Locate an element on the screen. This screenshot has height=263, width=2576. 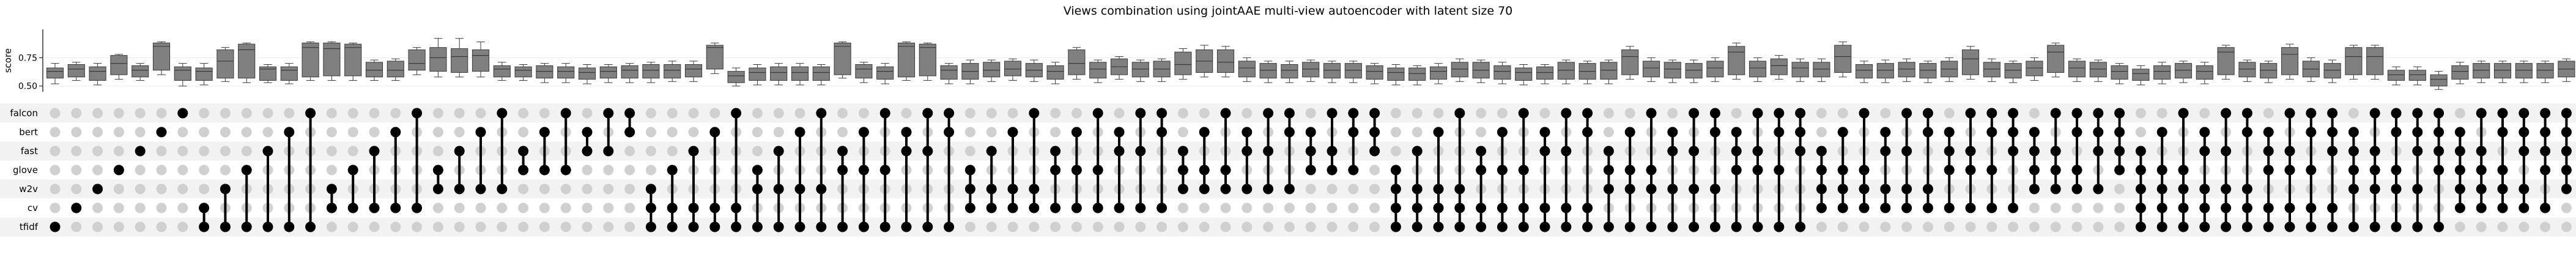
box-bert-glove-w2v is located at coordinates (1204, 61).